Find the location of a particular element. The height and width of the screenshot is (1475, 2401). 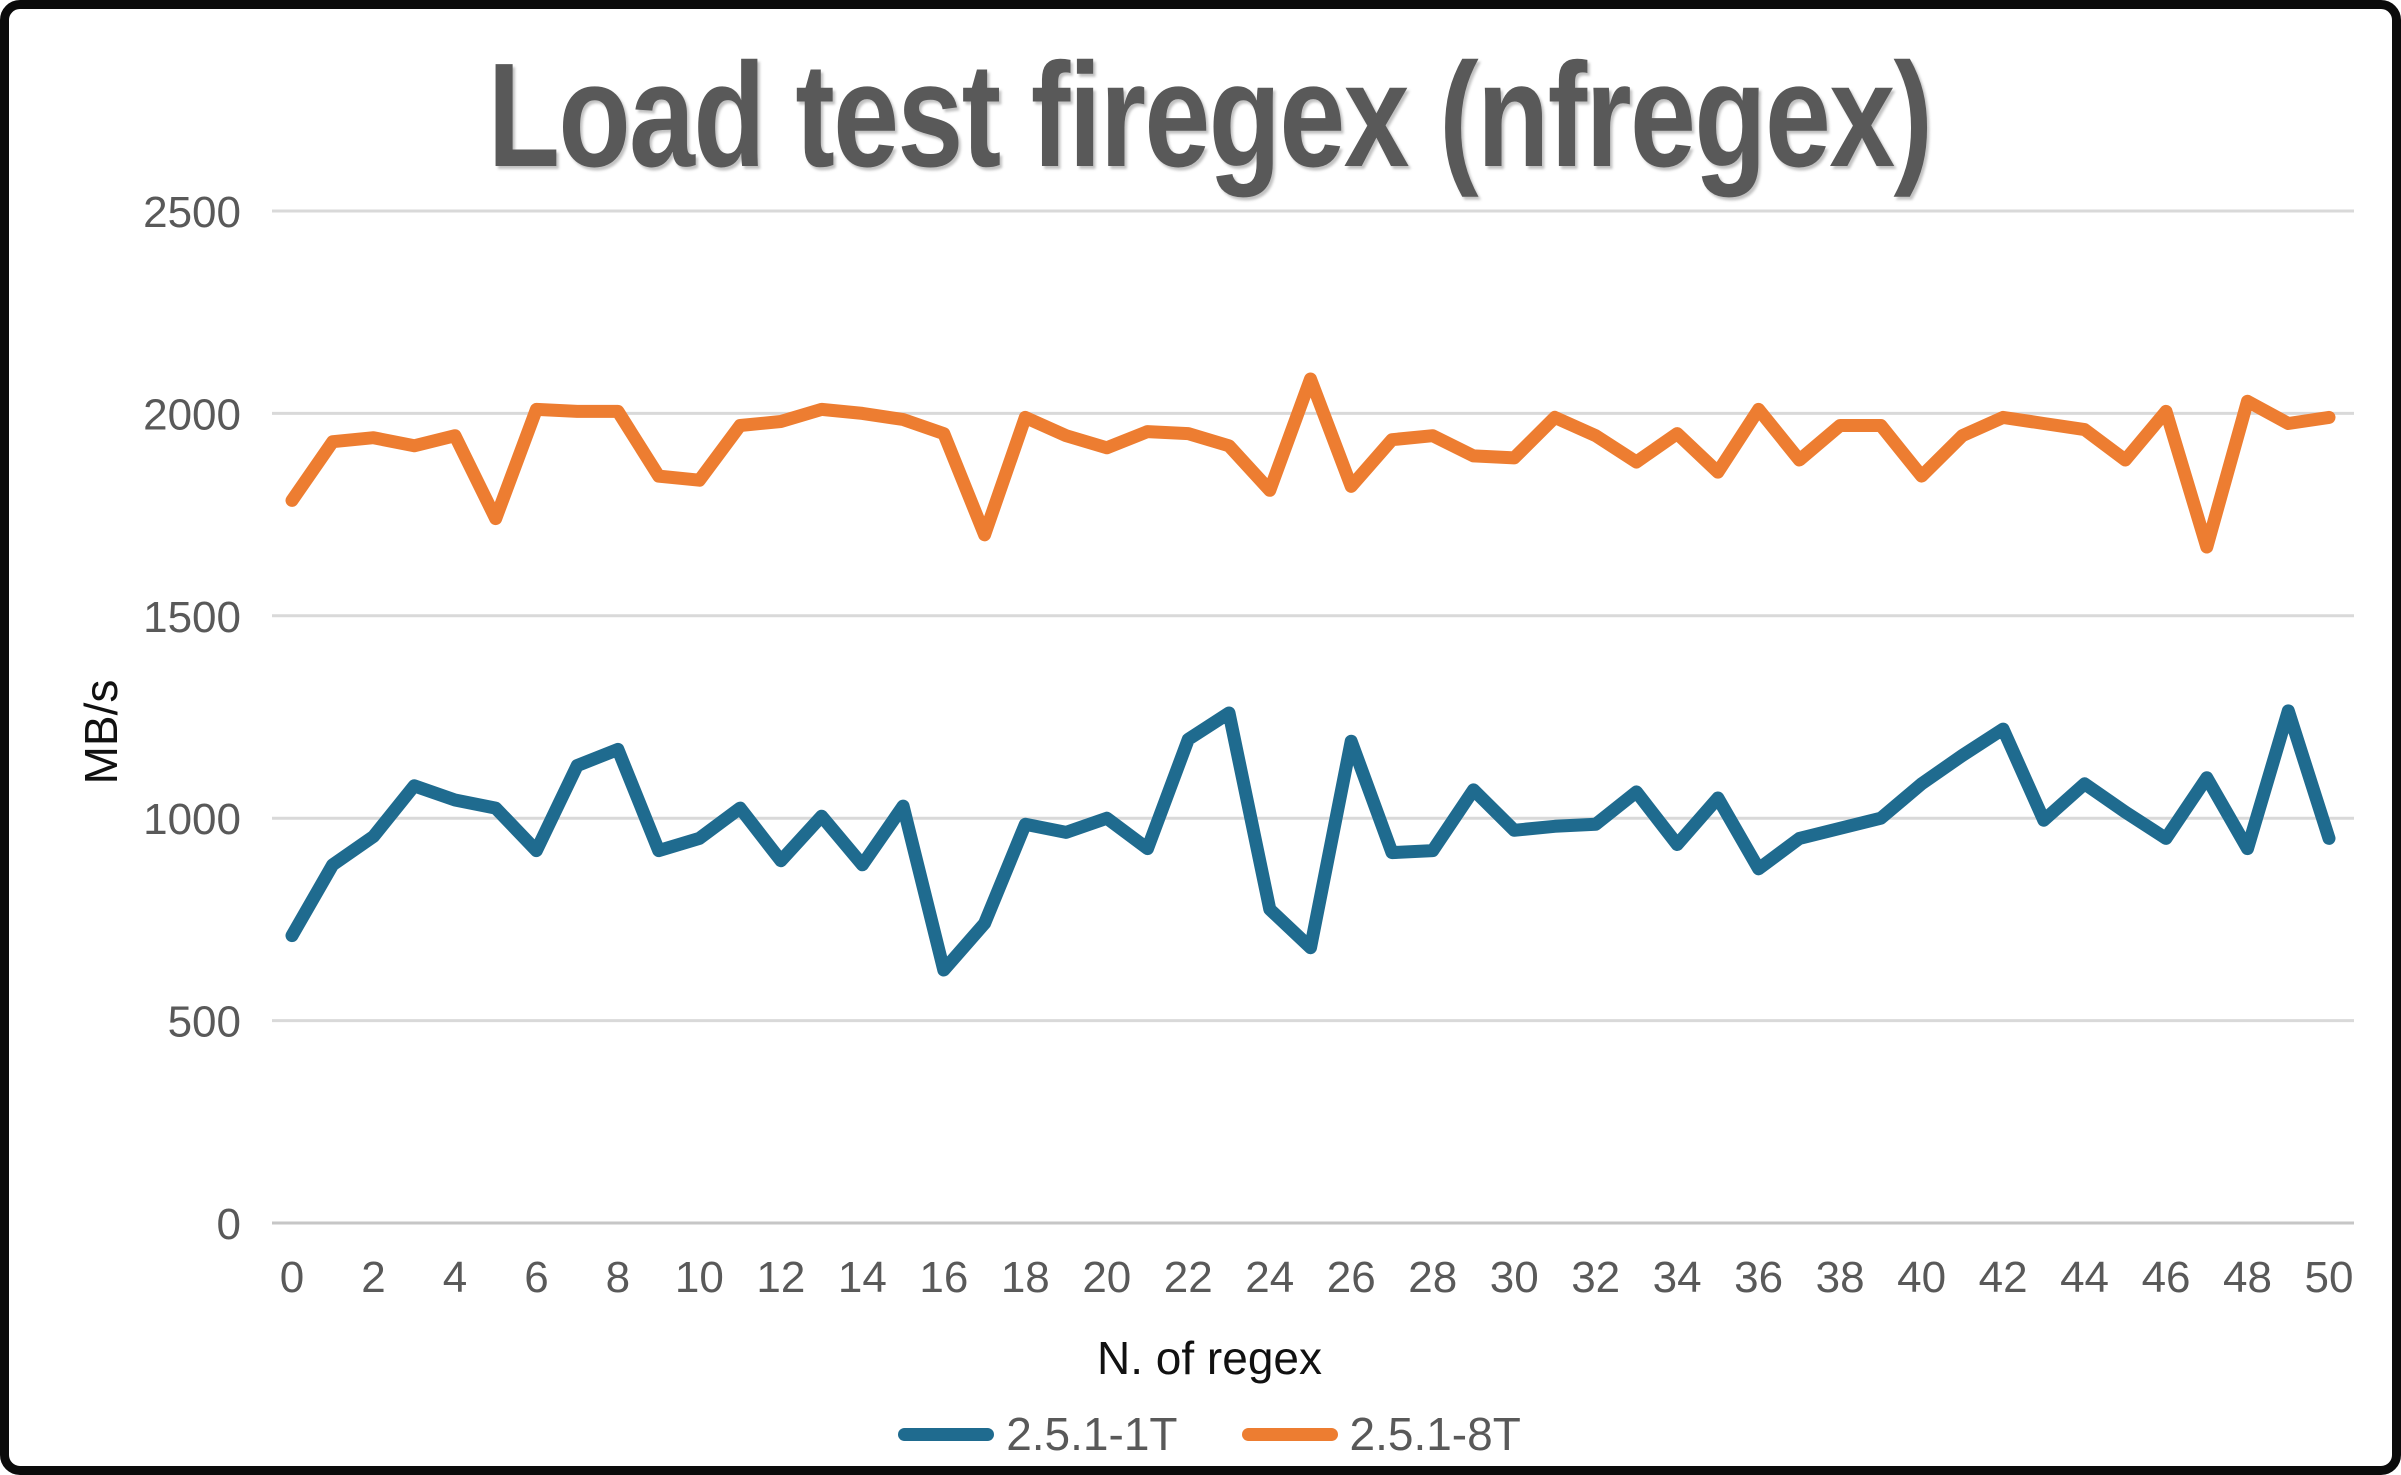

legend-item-series-1: 2.5.1-1T is located at coordinates (1038, 1434).